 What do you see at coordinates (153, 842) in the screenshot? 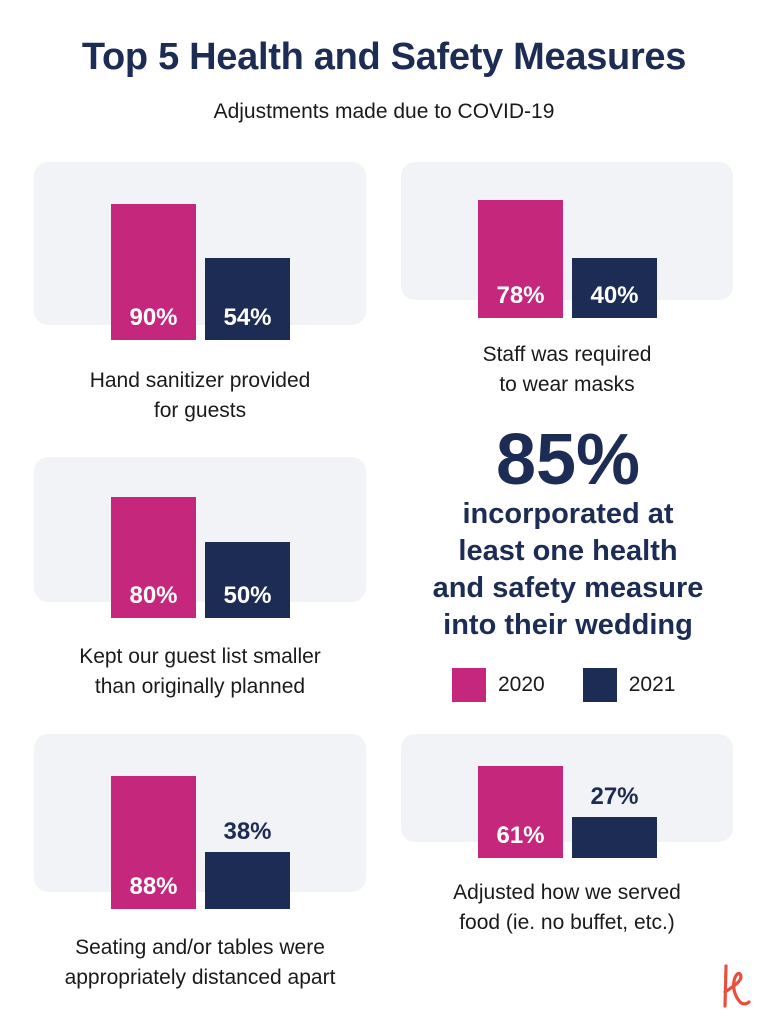
I see `bar-seating-distanced-2020` at bounding box center [153, 842].